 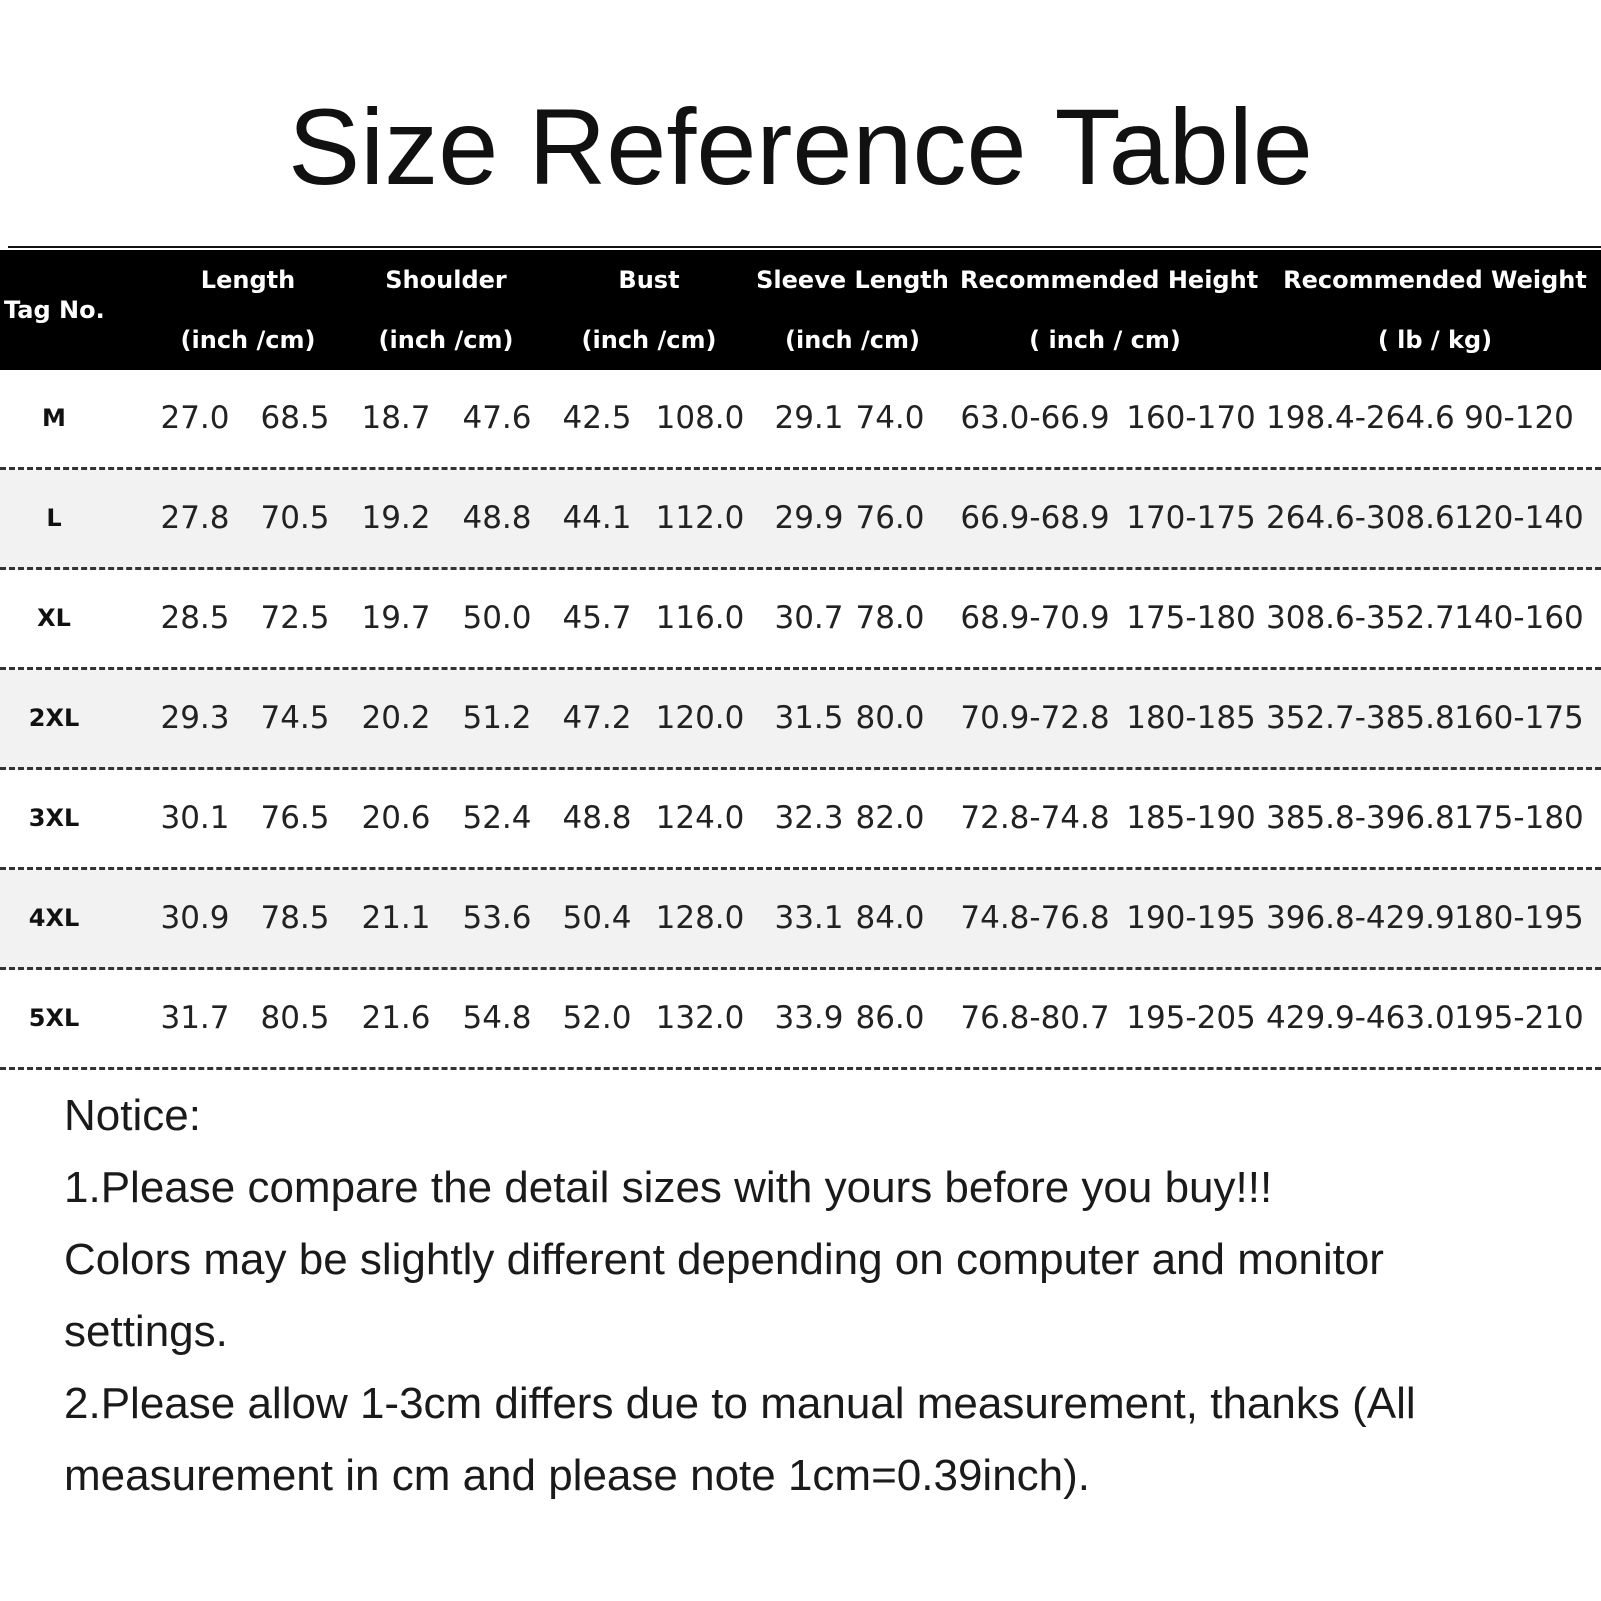 What do you see at coordinates (195, 918) in the screenshot?
I see `table-cell: 30.9` at bounding box center [195, 918].